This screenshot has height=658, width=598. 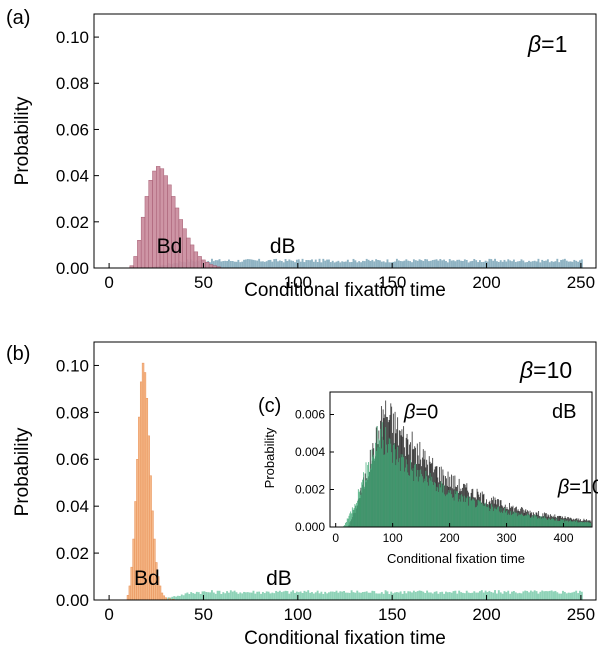 I want to click on x-tick-label: 200, so click(x=486, y=614).